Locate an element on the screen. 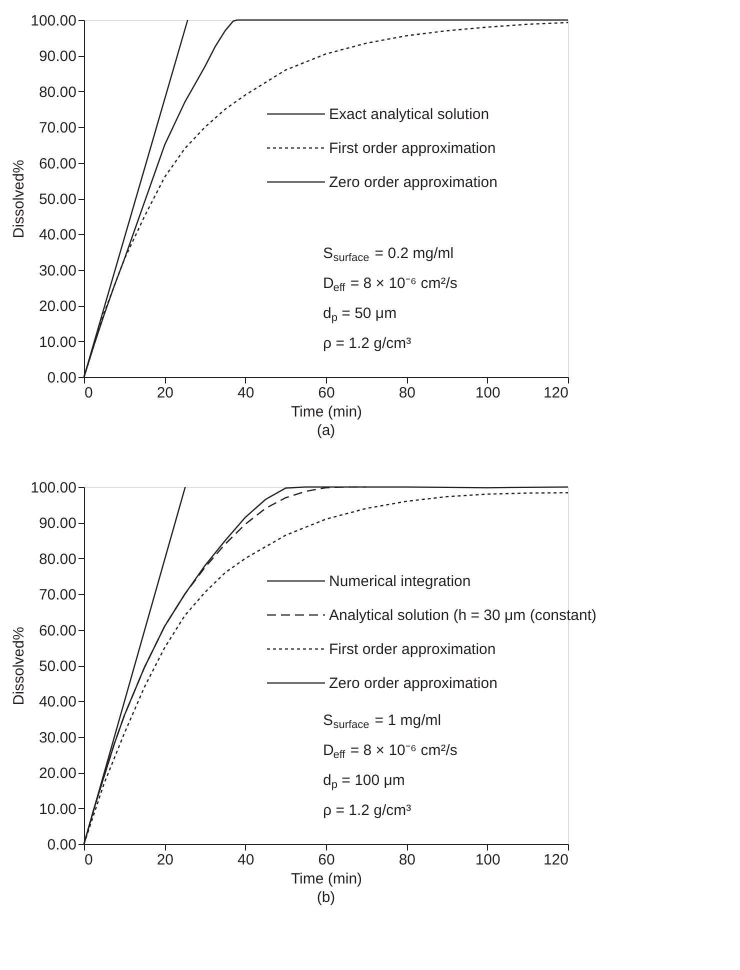 The image size is (740, 970). legend-label: Analytical solution (h = 30 μm (constant) is located at coordinates (463, 615).